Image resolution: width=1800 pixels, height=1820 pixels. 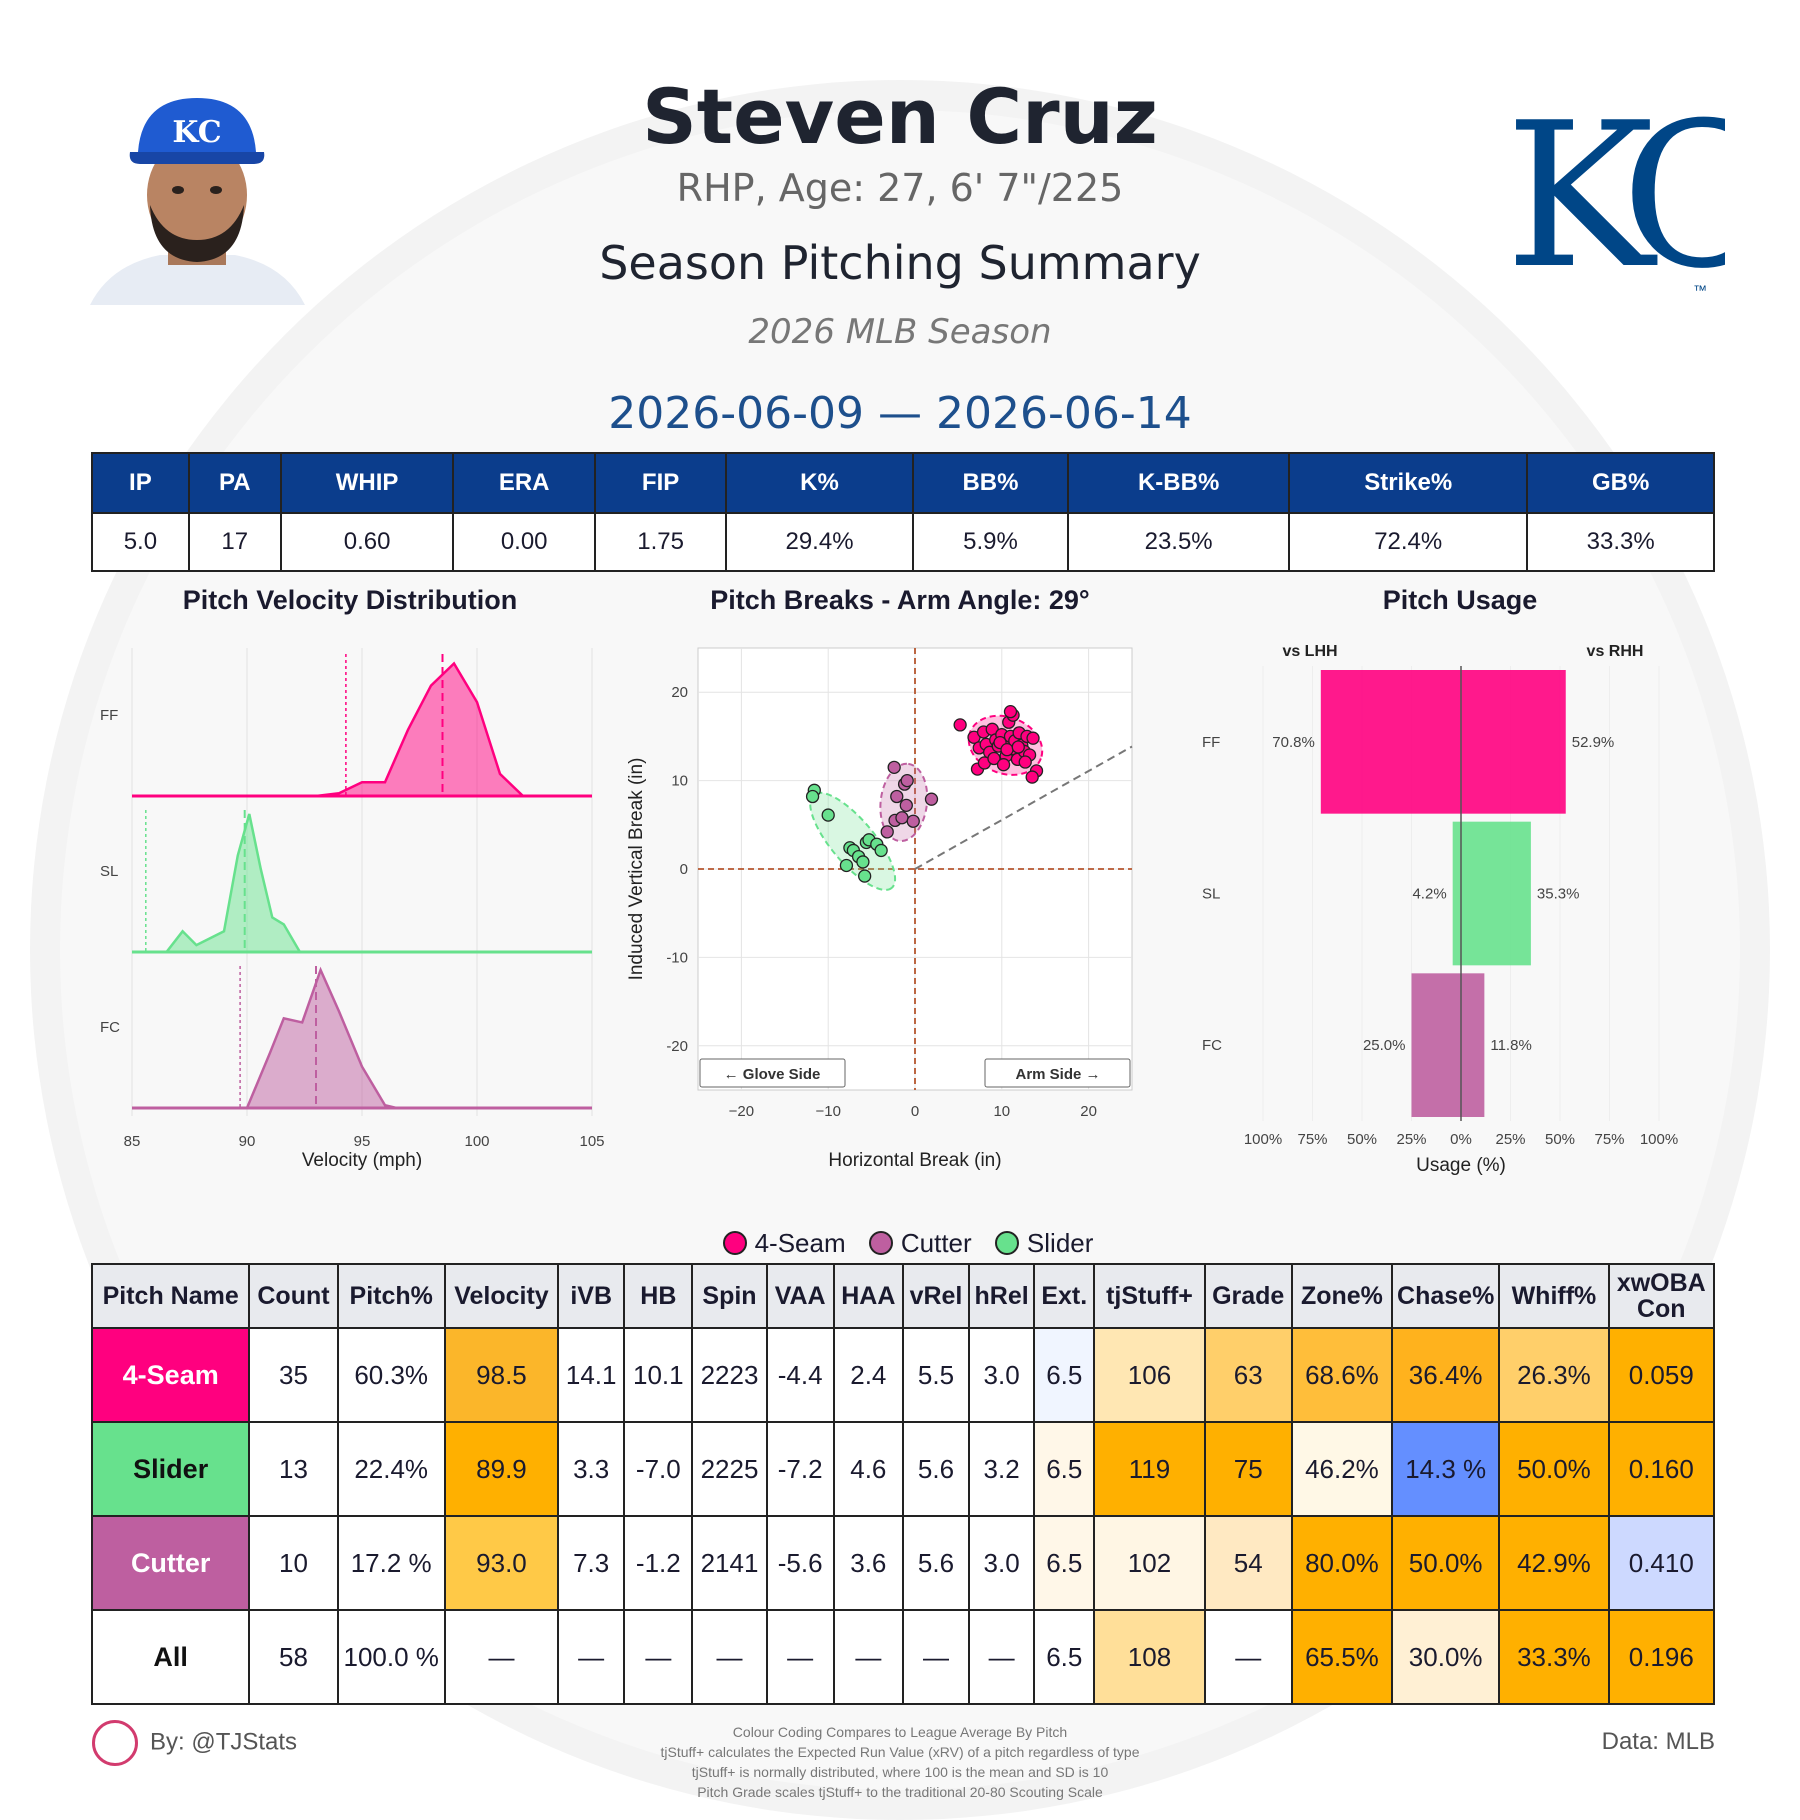 I want to click on pitch-table-header-chase-: Chase%, so click(x=1446, y=1296).